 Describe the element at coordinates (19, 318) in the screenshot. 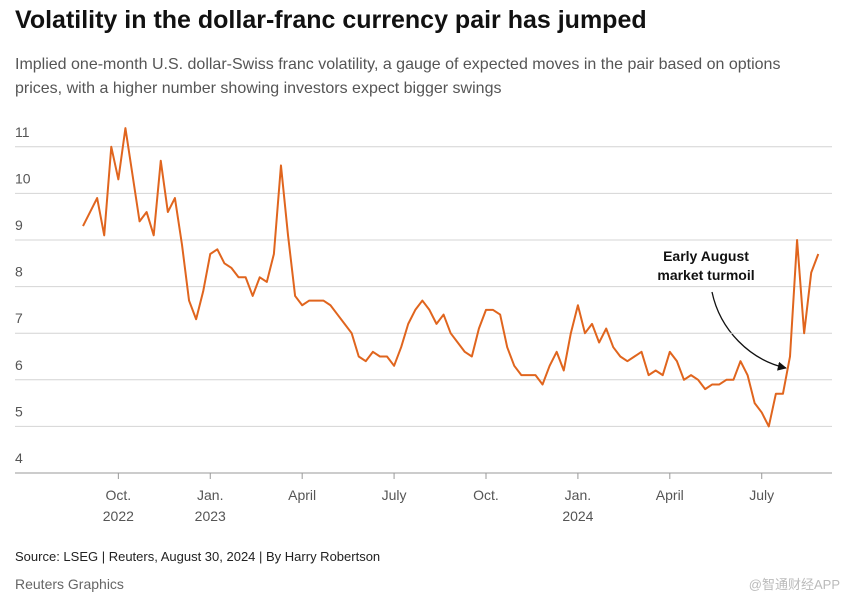

I see `y-tick-label: 7` at that location.